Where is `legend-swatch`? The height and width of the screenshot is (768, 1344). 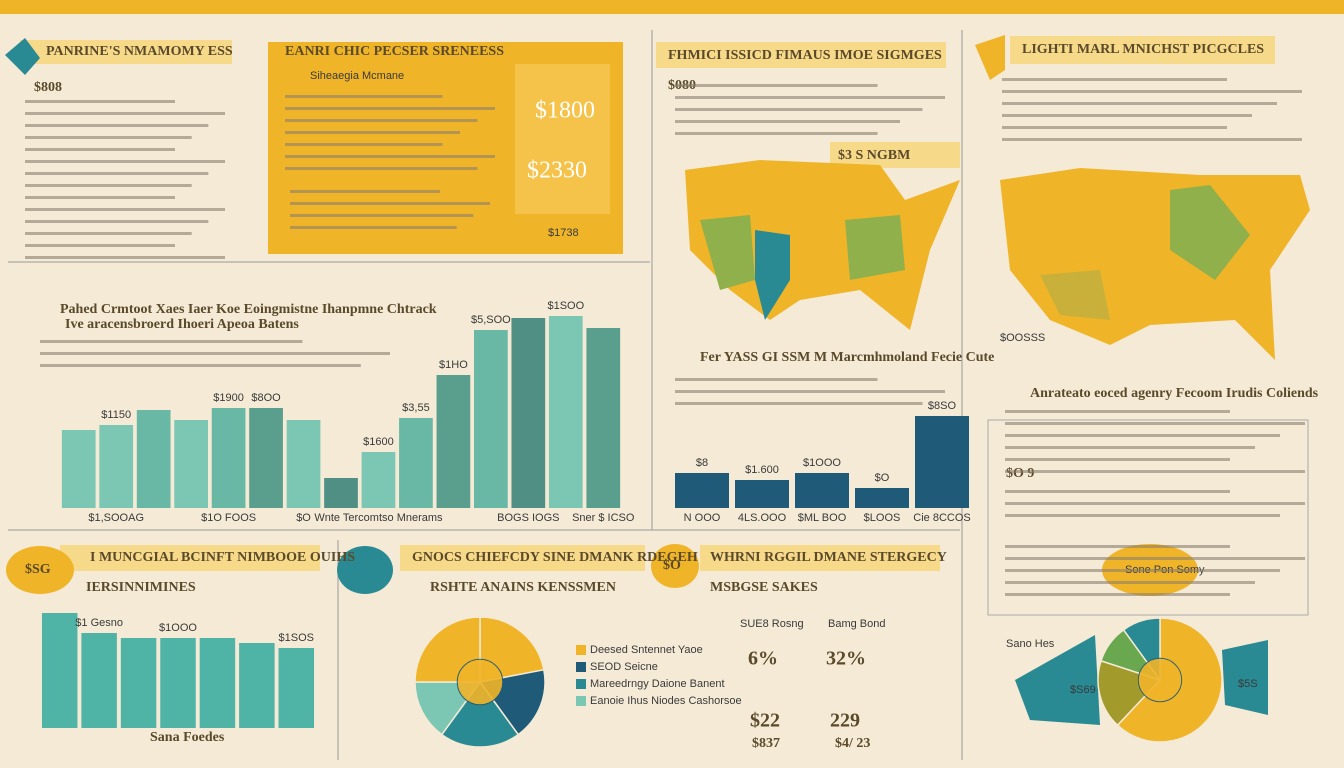
legend-swatch is located at coordinates (581, 667).